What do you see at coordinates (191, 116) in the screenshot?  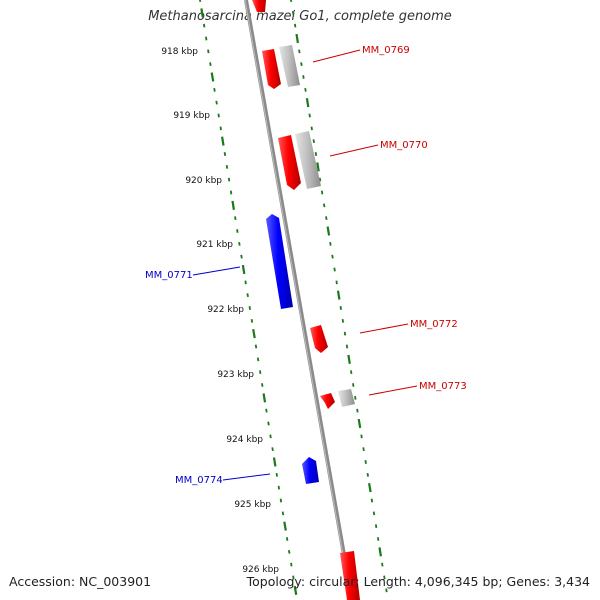 I see `ruler-label: 919 kbp` at bounding box center [191, 116].